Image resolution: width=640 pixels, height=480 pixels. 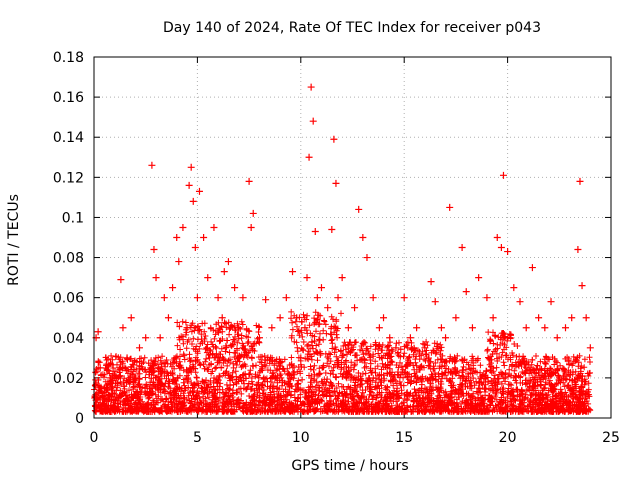 What do you see at coordinates (68, 98) in the screenshot?
I see `y-tick-label: 0.16` at bounding box center [68, 98].